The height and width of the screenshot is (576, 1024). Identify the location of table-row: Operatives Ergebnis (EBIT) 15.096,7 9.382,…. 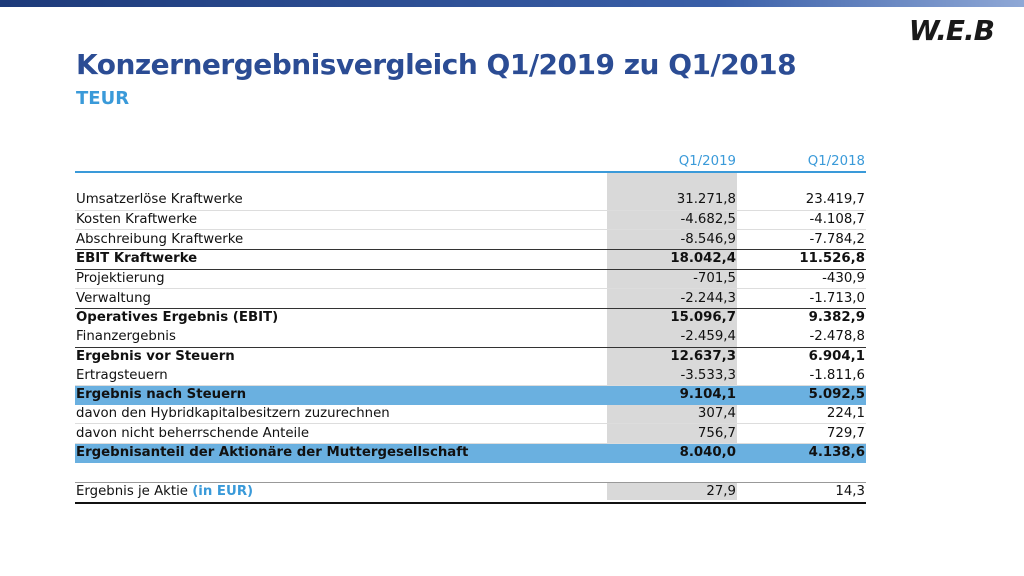
(470, 318).